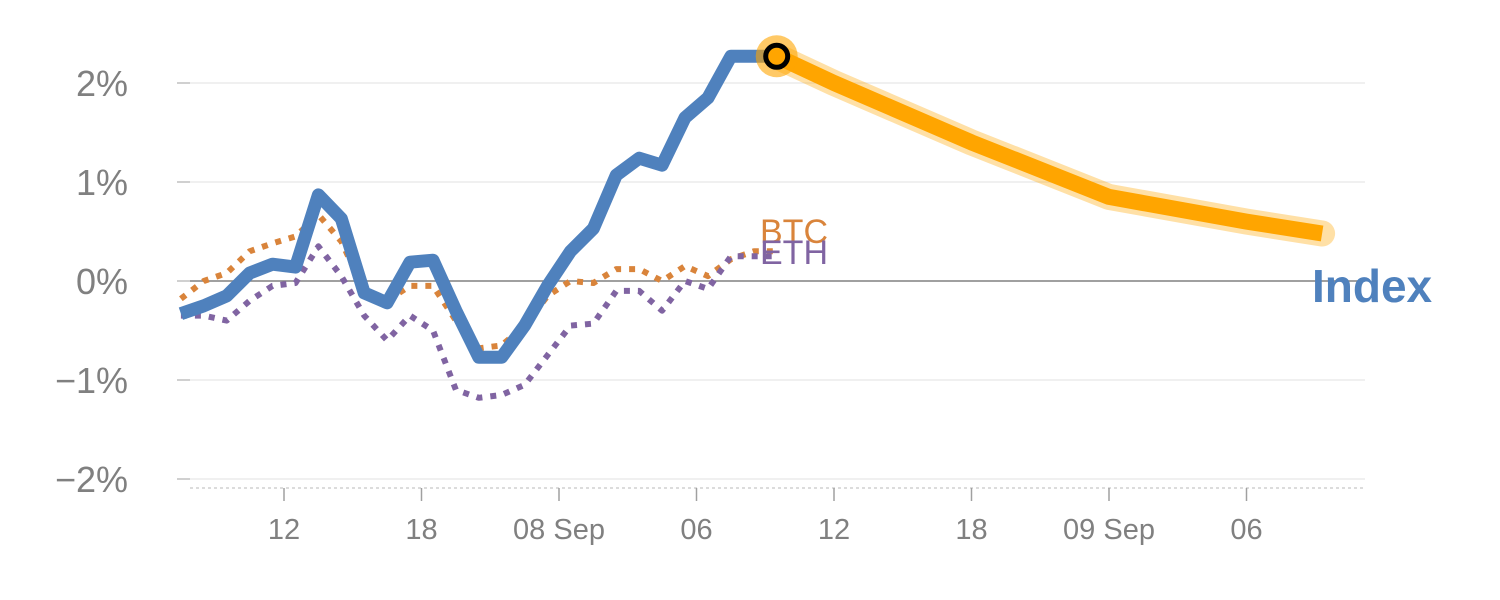 The height and width of the screenshot is (600, 1500). Describe the element at coordinates (102, 182) in the screenshot. I see `y-tick-label: 1%` at that location.